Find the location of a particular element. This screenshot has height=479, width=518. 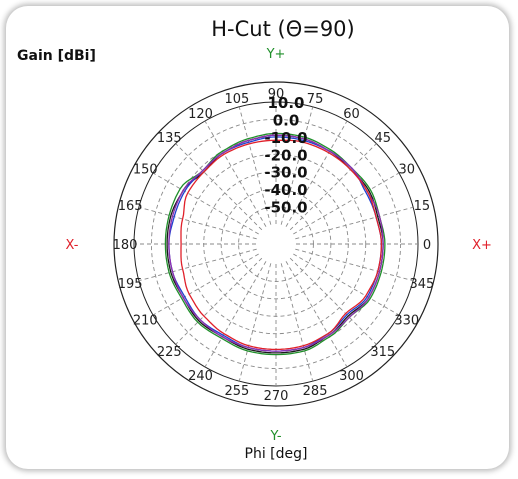

radial-tick-label: -20.0 is located at coordinates (285, 155).